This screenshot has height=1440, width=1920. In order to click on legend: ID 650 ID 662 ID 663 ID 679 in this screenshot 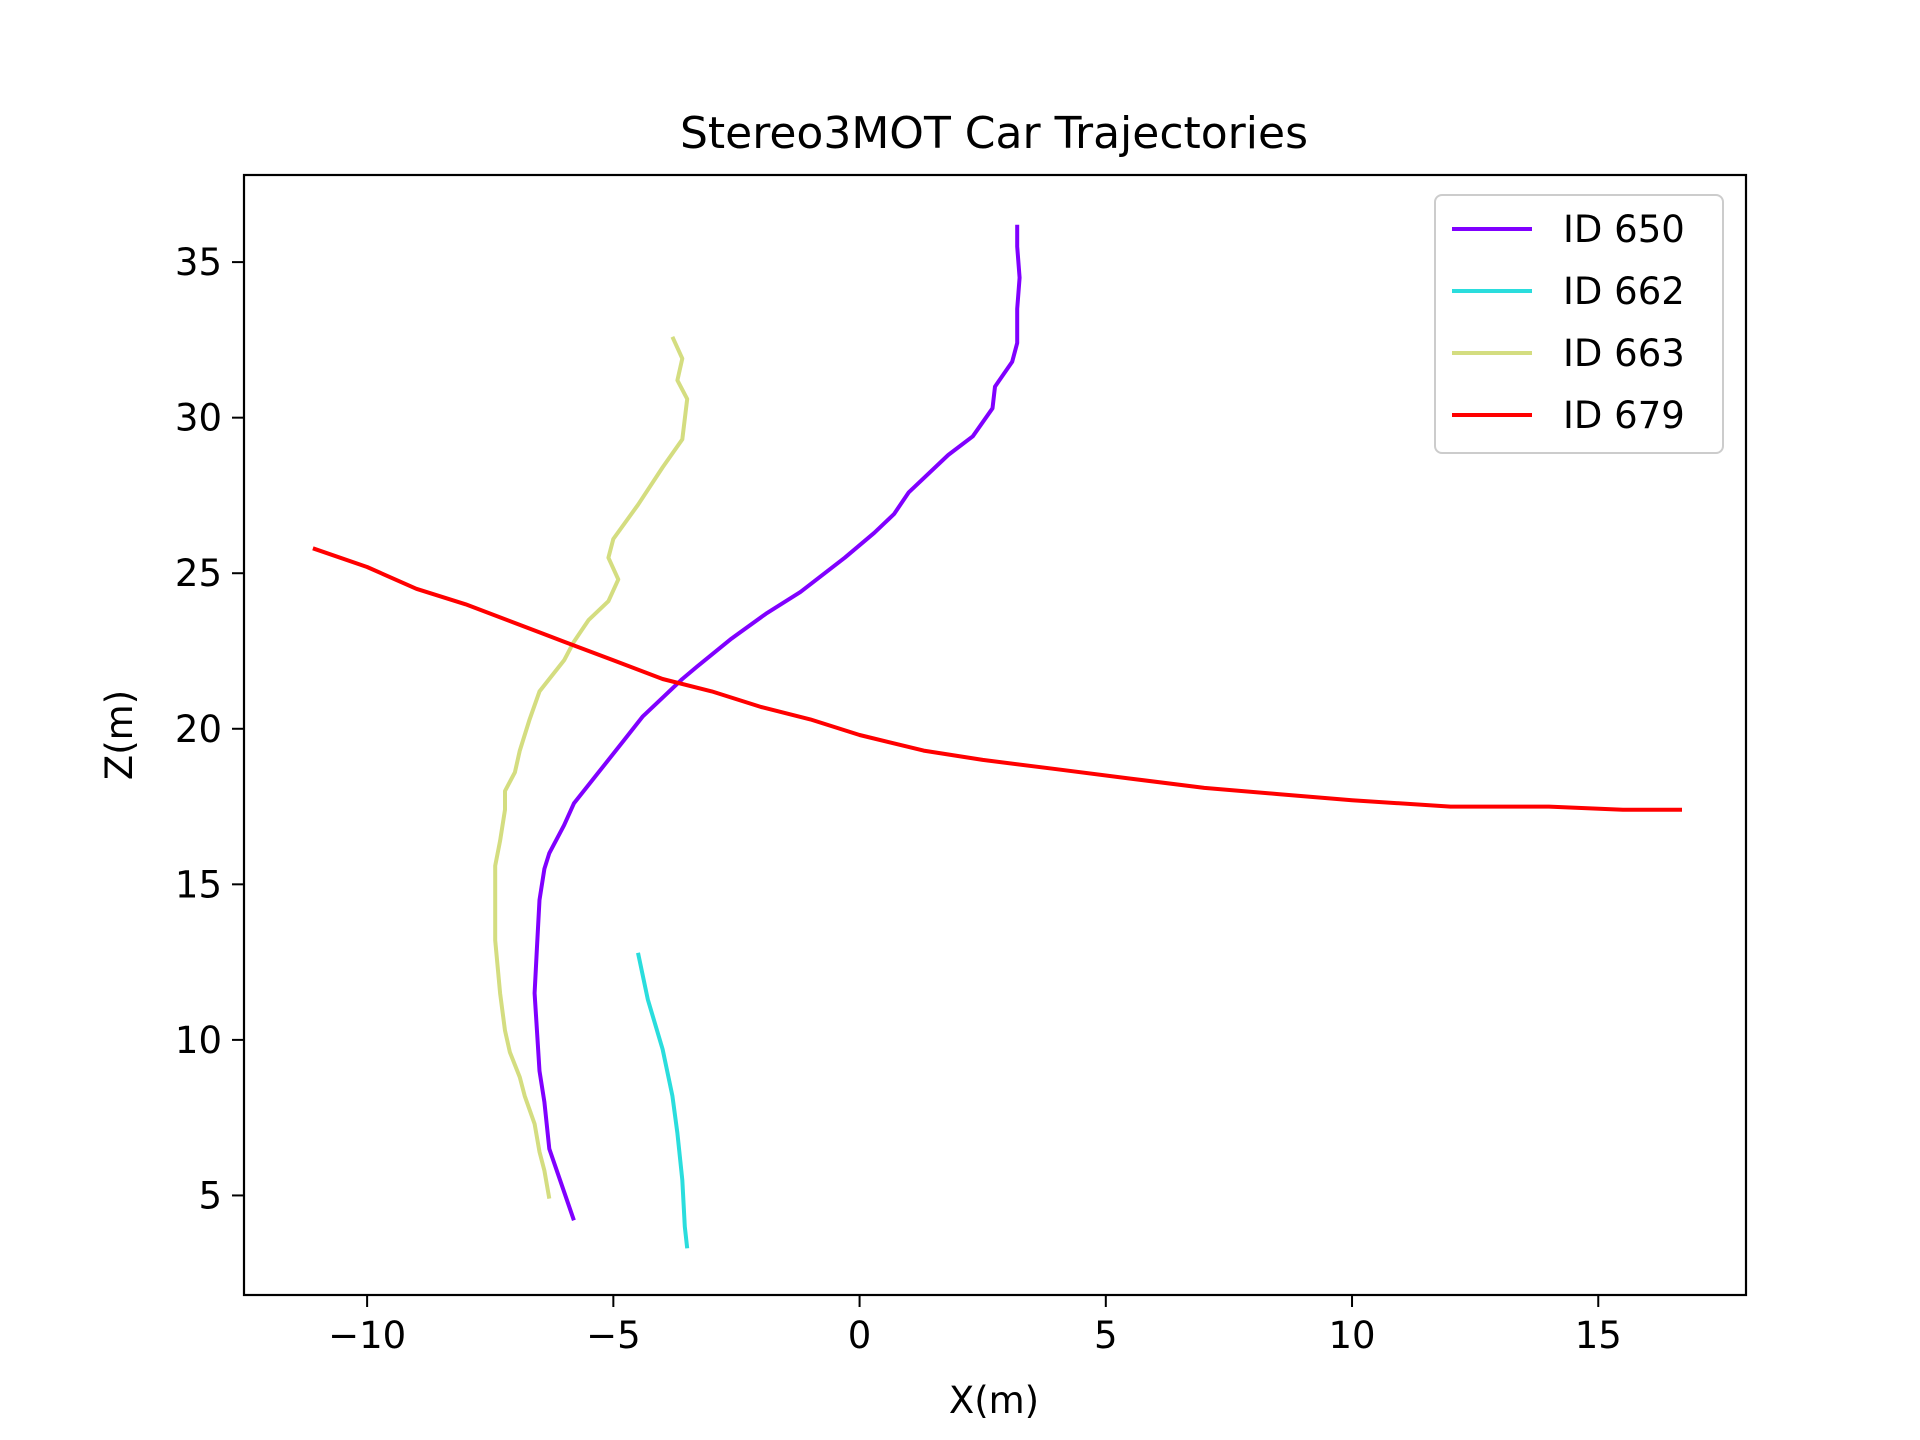, I will do `click(1579, 324)`.